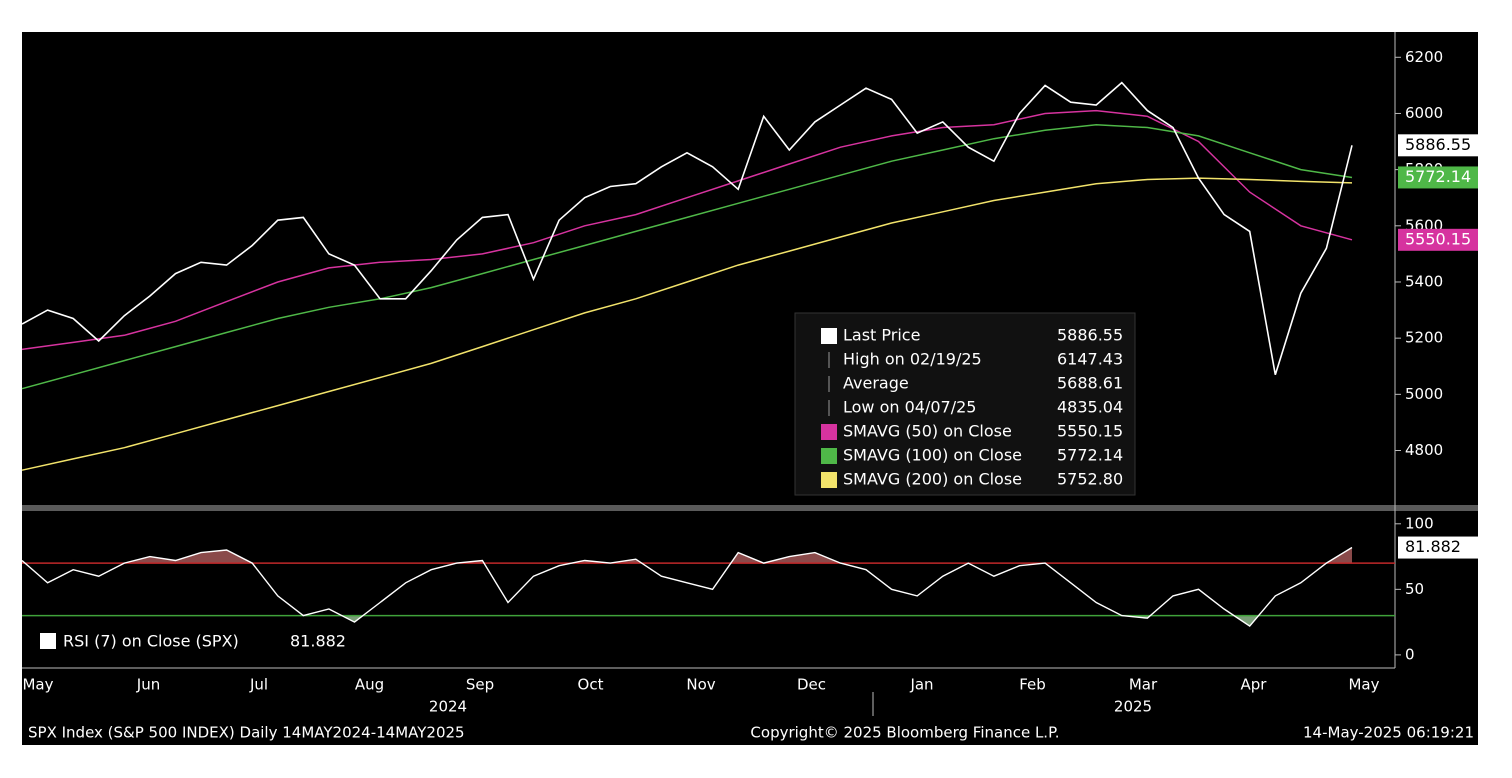  What do you see at coordinates (318, 641) in the screenshot?
I see `rsi-legend-value: 81.882` at bounding box center [318, 641].